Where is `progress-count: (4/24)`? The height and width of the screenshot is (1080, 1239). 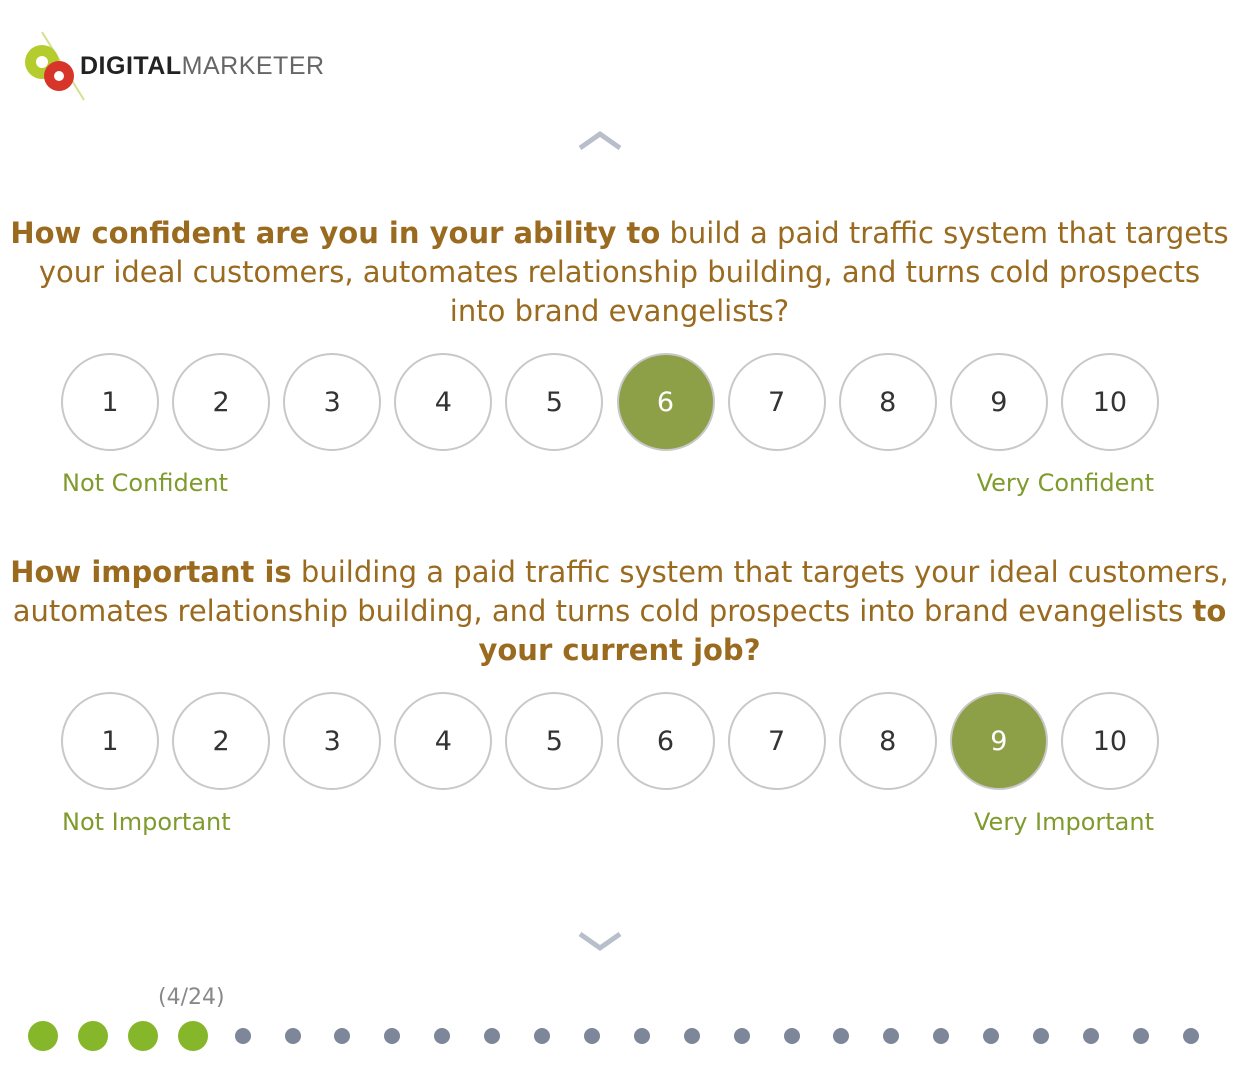 progress-count: (4/24) is located at coordinates (191, 997).